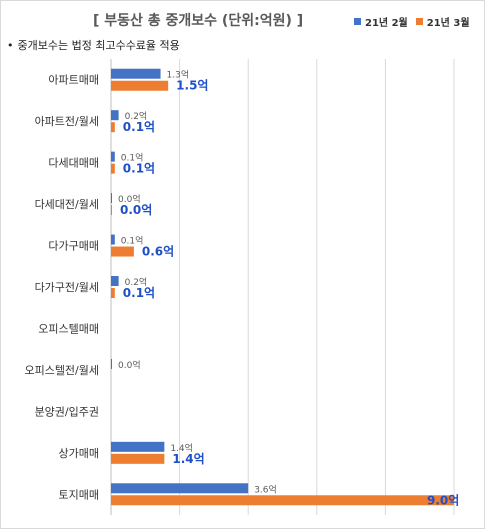 Image resolution: width=485 pixels, height=529 pixels. What do you see at coordinates (68, 328) in the screenshot?
I see `category-label: 오피스텔매매` at bounding box center [68, 328].